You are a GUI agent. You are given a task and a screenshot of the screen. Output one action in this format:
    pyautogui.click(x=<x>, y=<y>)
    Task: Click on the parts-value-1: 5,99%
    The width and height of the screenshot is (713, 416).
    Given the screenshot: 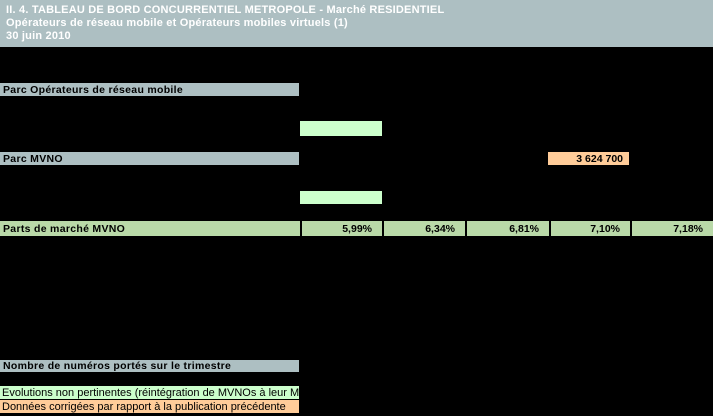 What is the action you would take?
    pyautogui.click(x=357, y=228)
    